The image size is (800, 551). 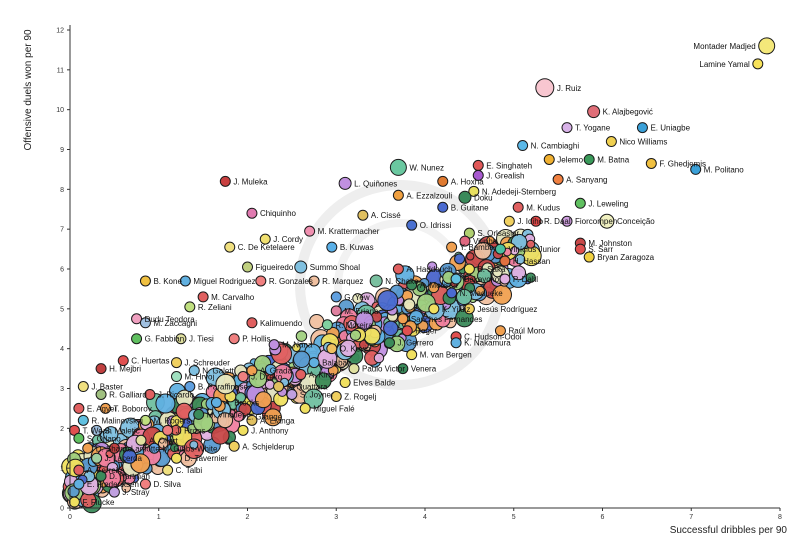 I want to click on x-tick-label: 7, so click(x=691, y=517).